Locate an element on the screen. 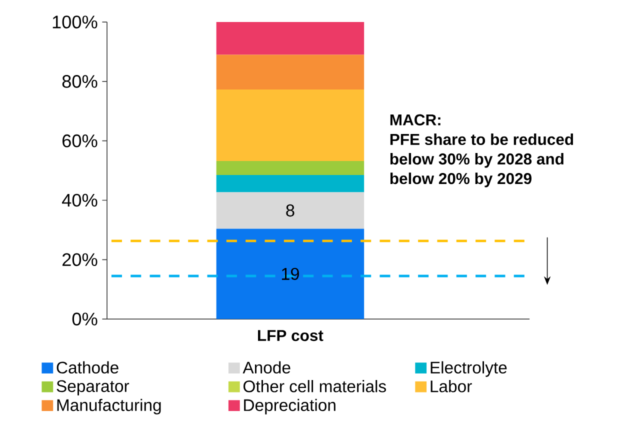 The width and height of the screenshot is (634, 427). y-tick-label: 100% is located at coordinates (75, 21).